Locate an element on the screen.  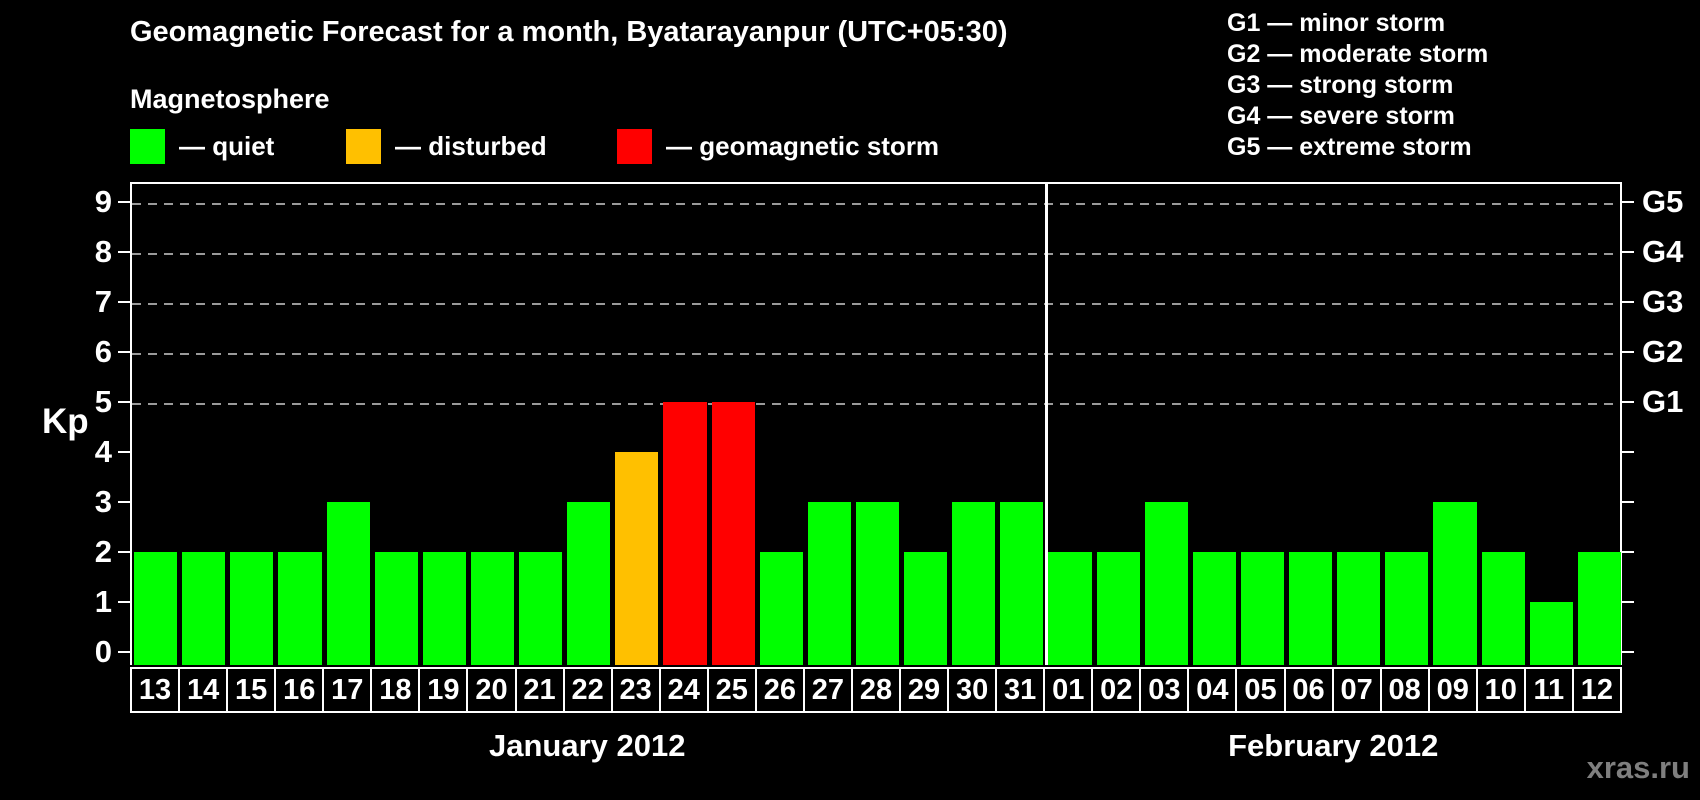
date-cell-12: 12 is located at coordinates (1596, 690).